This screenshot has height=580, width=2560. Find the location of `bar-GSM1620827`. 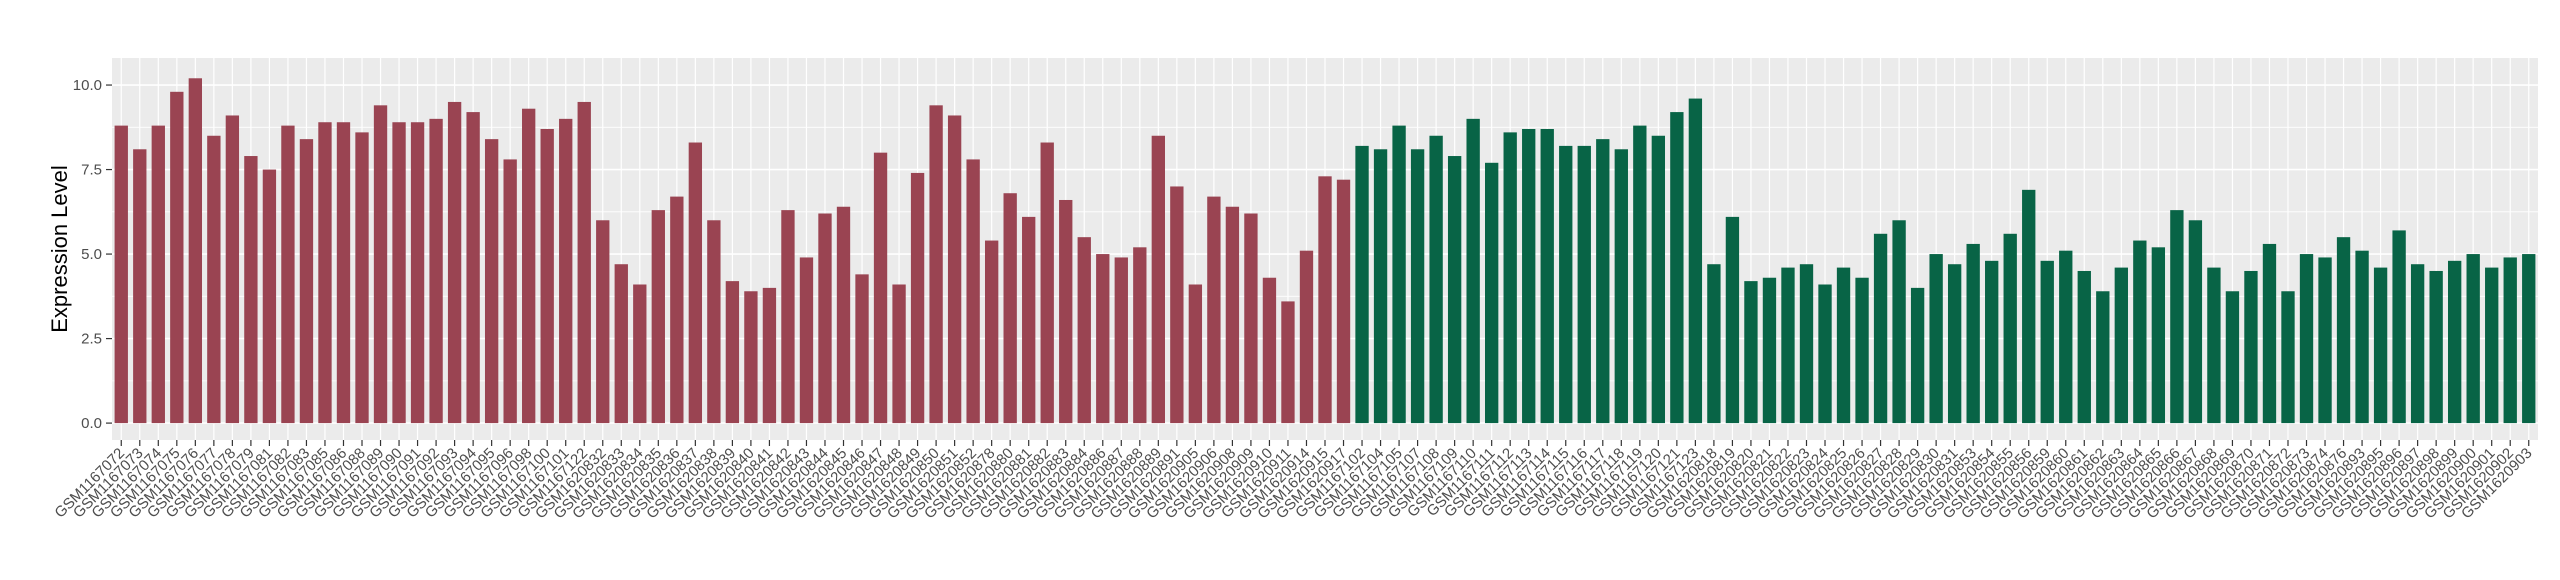

bar-GSM1620827 is located at coordinates (1880, 328).